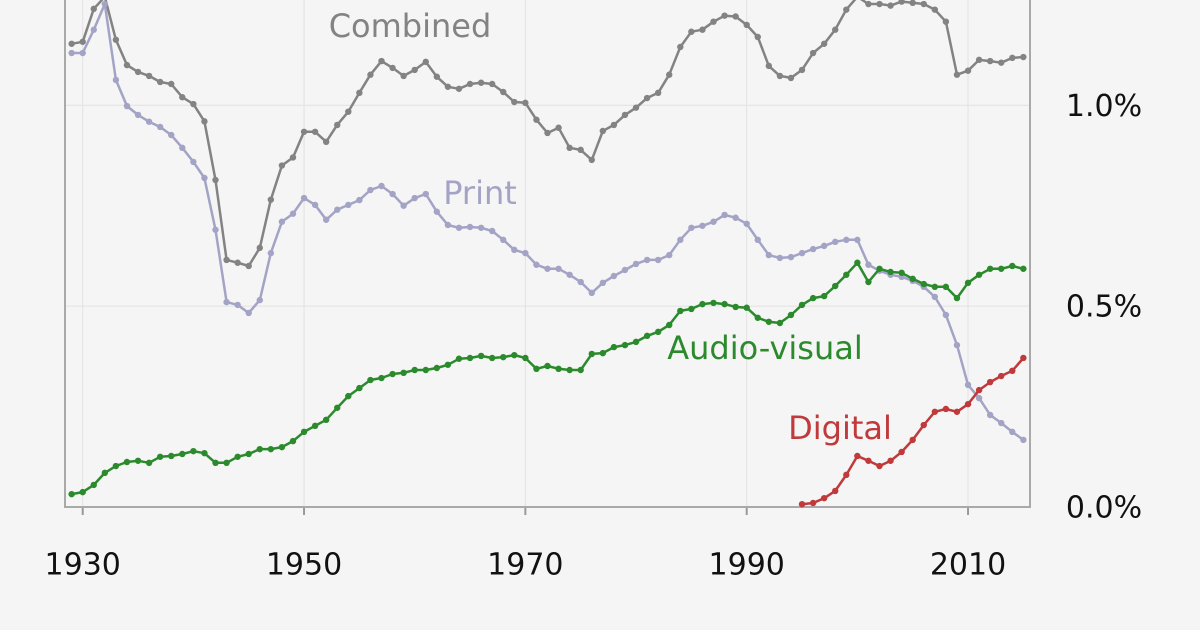 The image size is (1200, 630). Describe the element at coordinates (747, 565) in the screenshot. I see `x-tick-label: 1990` at that location.